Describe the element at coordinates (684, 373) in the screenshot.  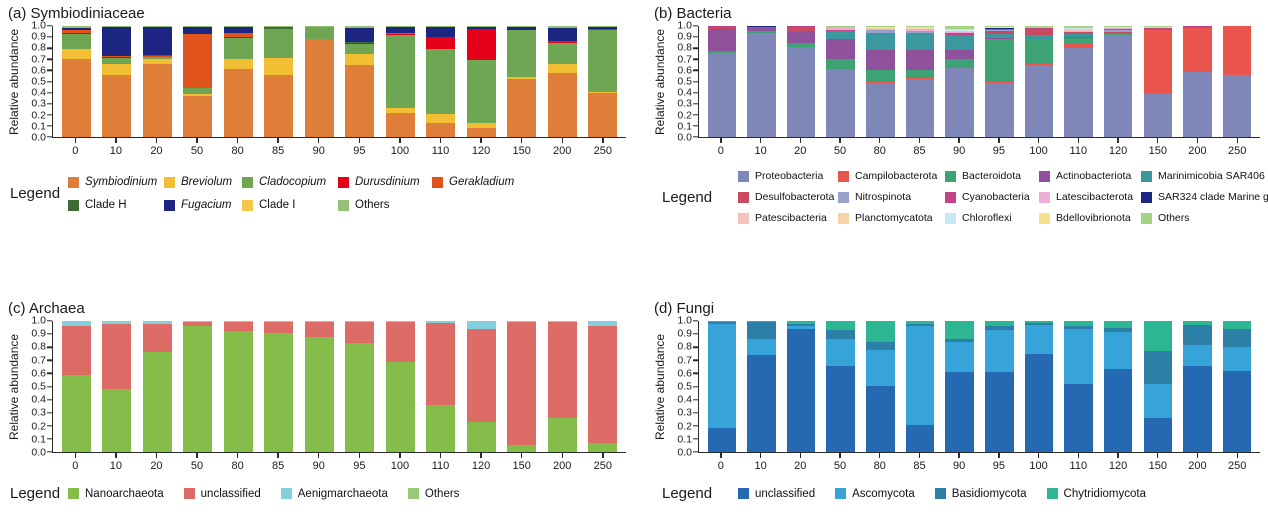
I see `y-tick-label: 0.6` at that location.